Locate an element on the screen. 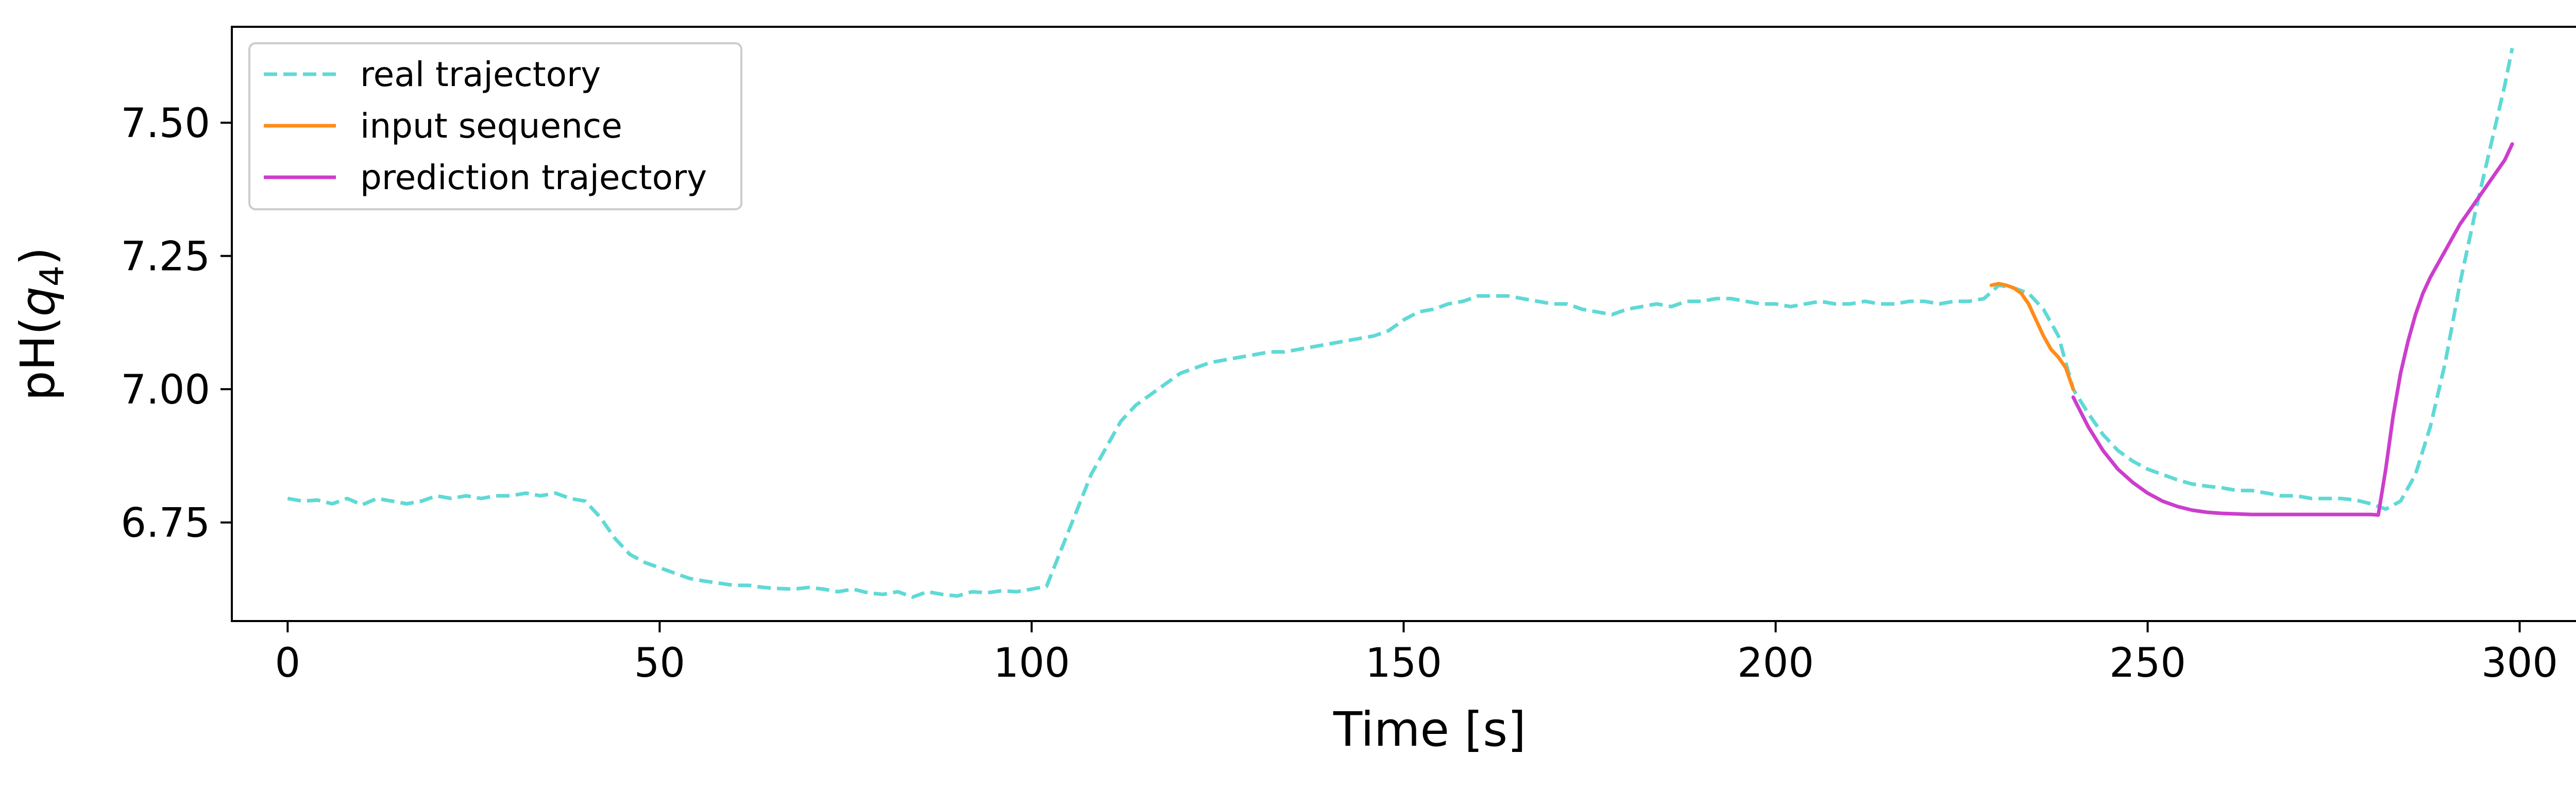  x-tick-label: 100 is located at coordinates (1031, 663).